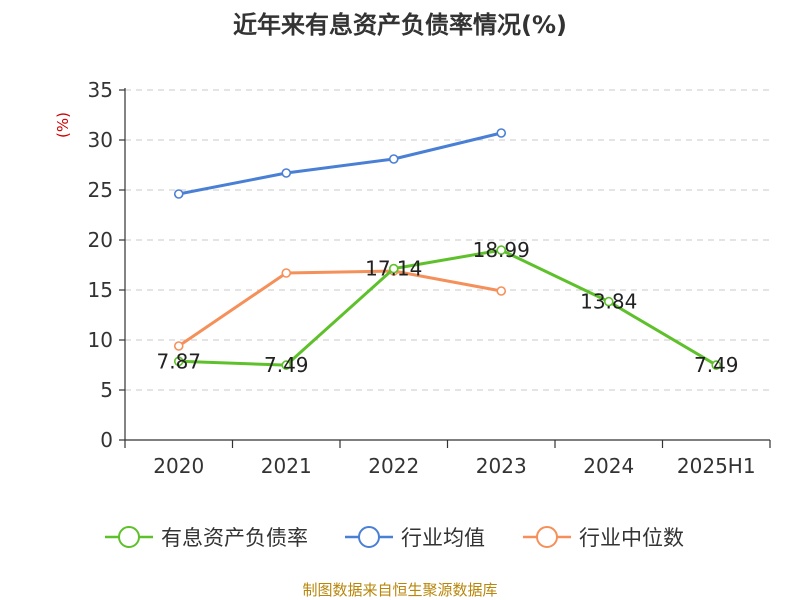 The image size is (800, 600). Describe the element at coordinates (443, 538) in the screenshot. I see `legend-label: 行业均值` at that location.